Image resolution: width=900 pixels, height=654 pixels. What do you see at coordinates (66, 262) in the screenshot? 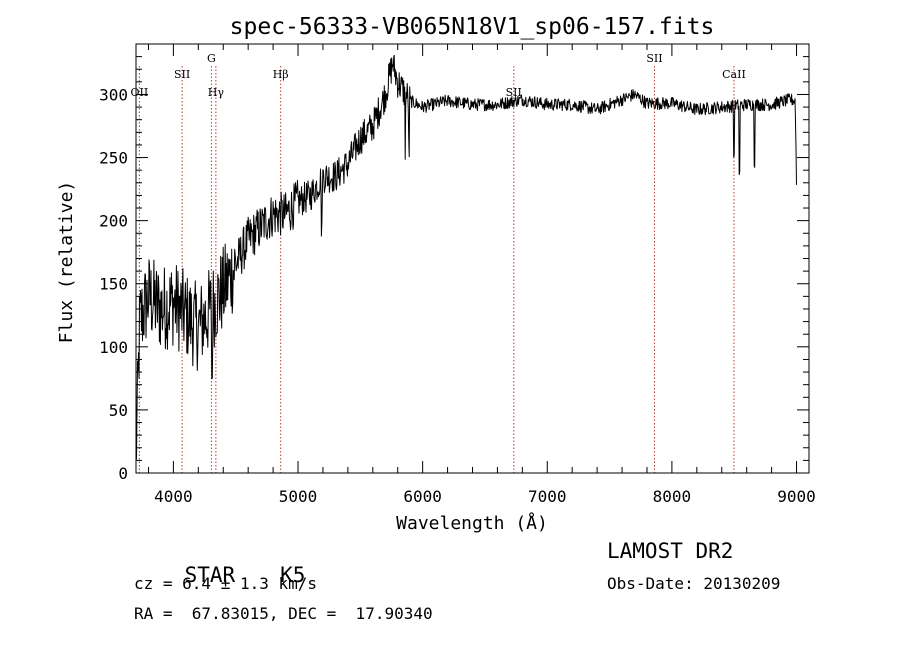
I see `y-axis-label: Flux (relative)` at bounding box center [66, 262].